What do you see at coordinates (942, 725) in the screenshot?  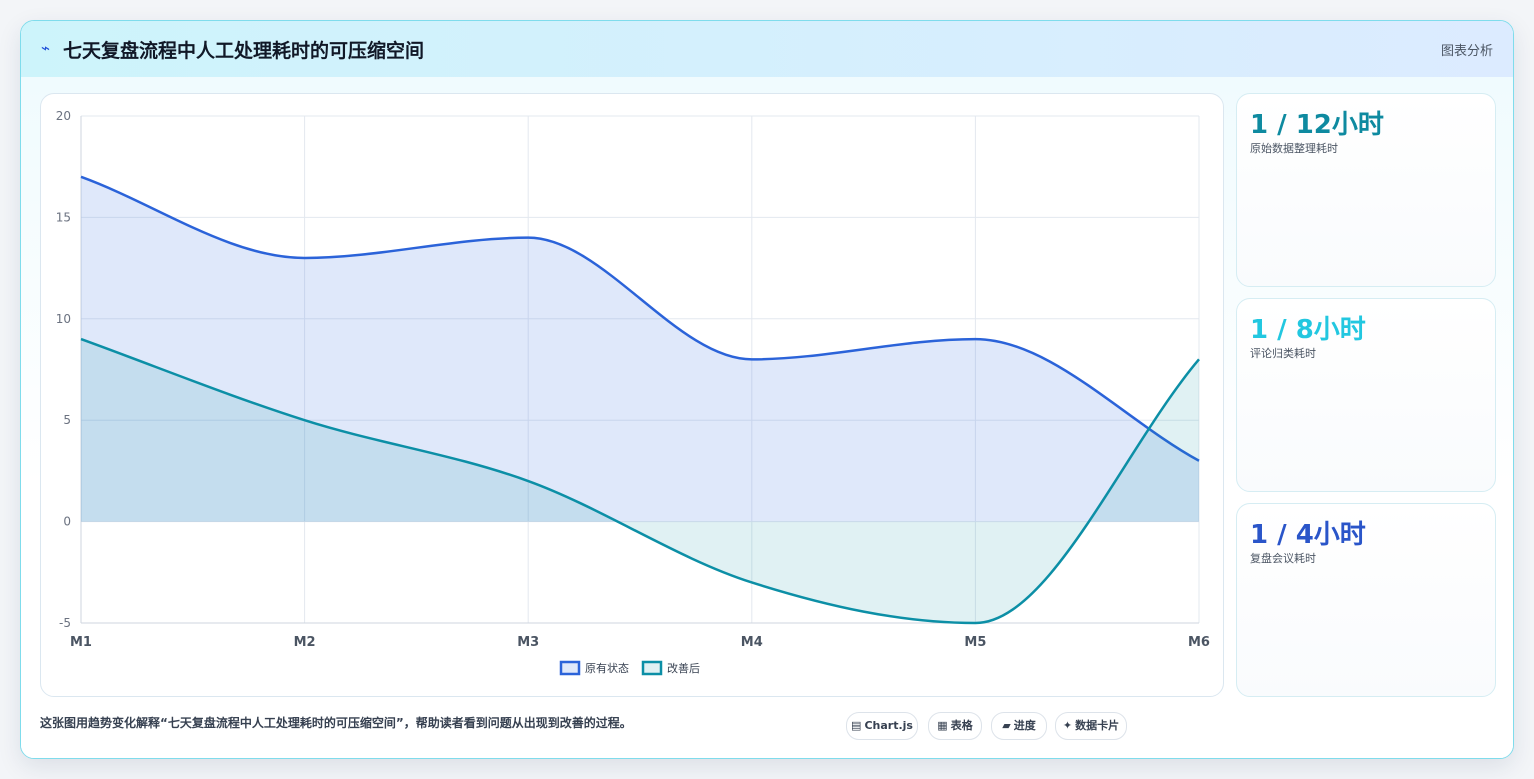 I see `table-icon: ▦` at bounding box center [942, 725].